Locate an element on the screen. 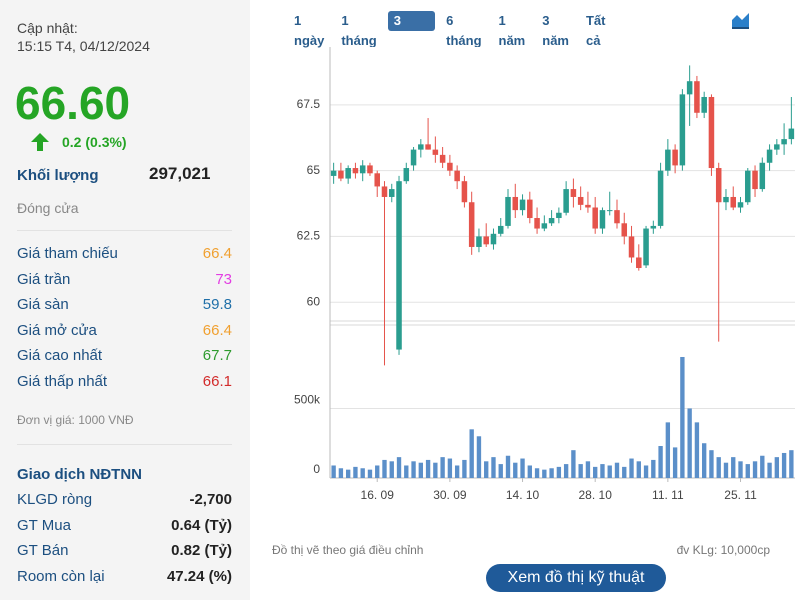 The height and width of the screenshot is (600, 800). stat-row: Giá tham chiếu 66.4 is located at coordinates (124, 256).